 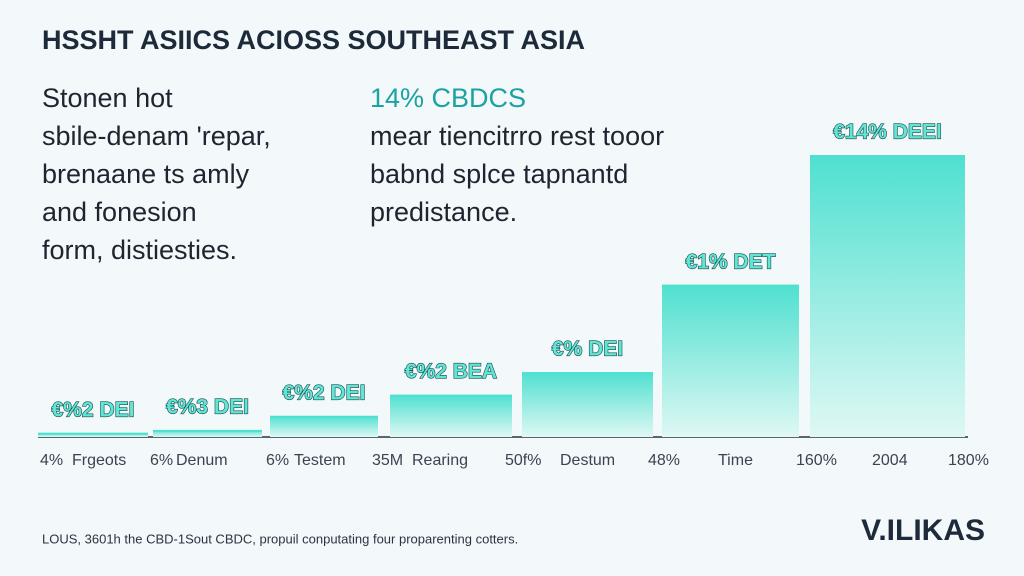 I want to click on chart-title: HSSHT ASIICS ACIOSS SOUTHEAST ASIA, so click(x=313, y=40).